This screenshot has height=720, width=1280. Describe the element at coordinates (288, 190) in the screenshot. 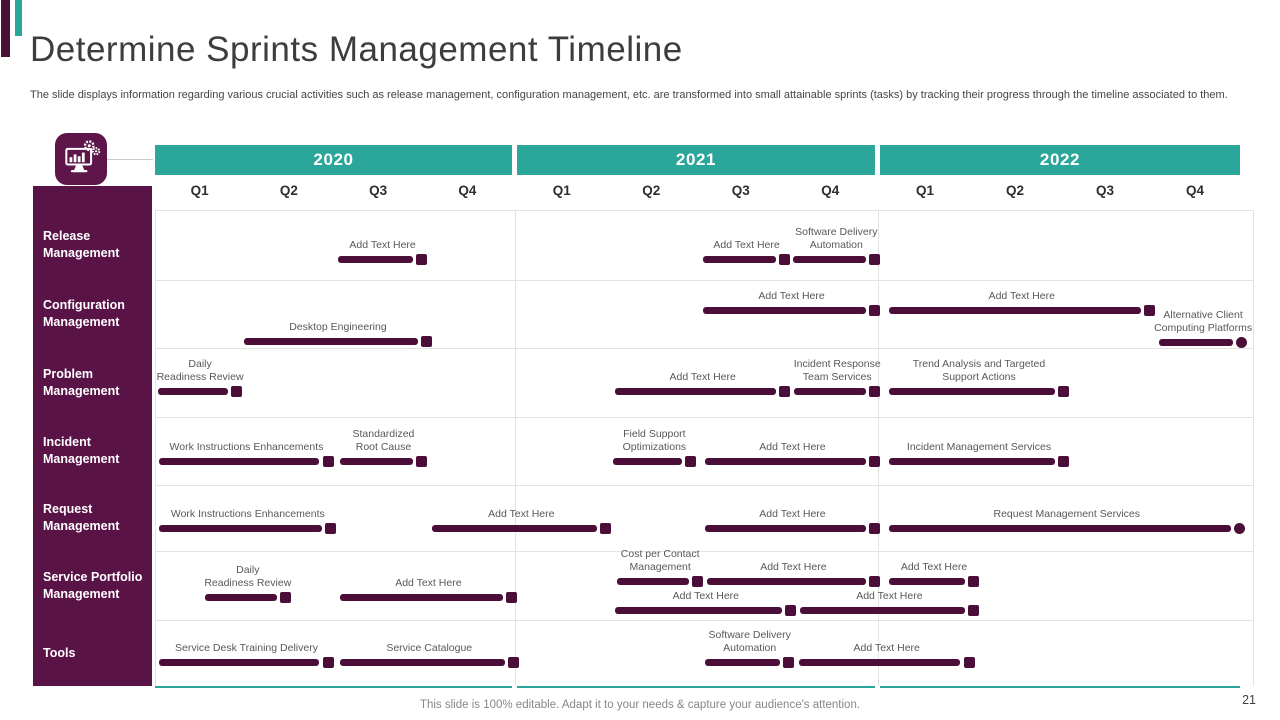

I see `quarter-label-2020-Q2: Q2` at that location.